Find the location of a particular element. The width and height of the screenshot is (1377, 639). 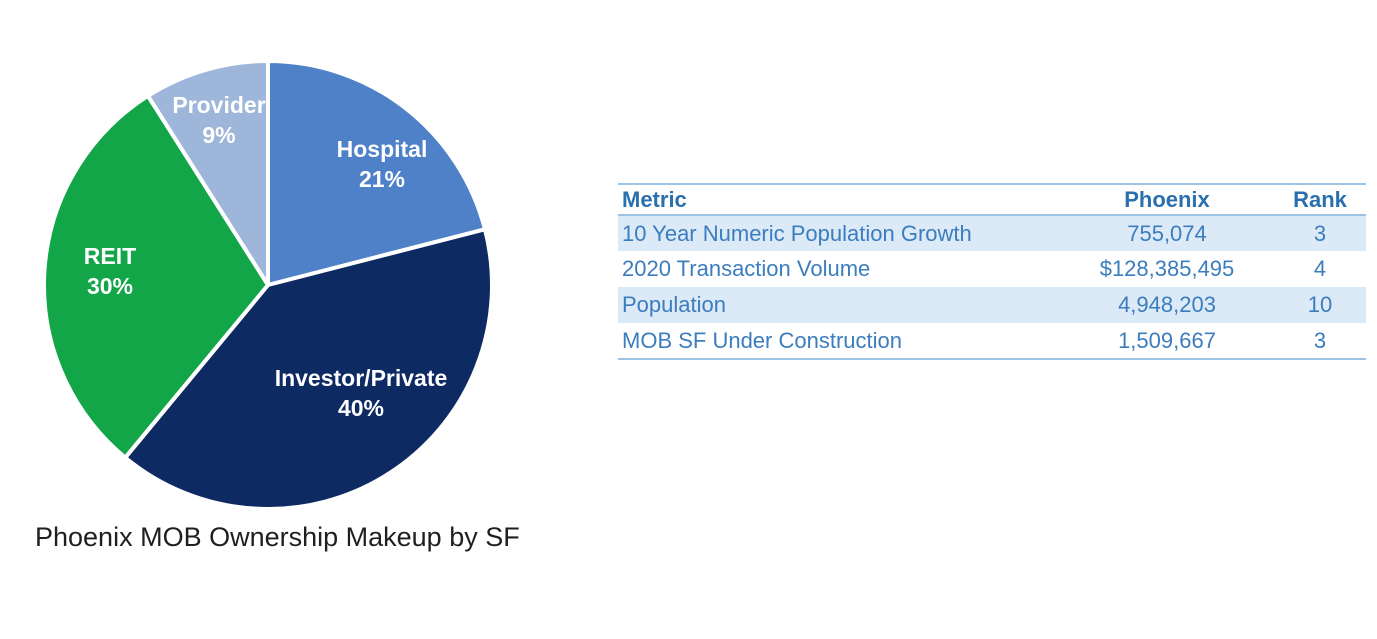

phoenix-value-cell: 1,509,667 is located at coordinates (1167, 341).